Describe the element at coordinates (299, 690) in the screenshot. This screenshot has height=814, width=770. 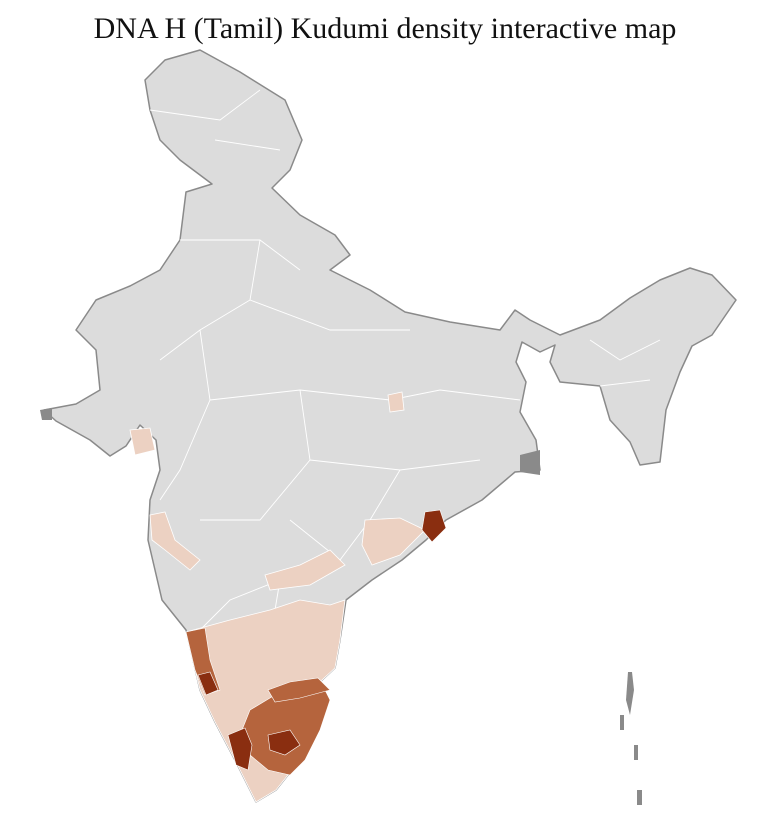
I see `region-mid` at that location.